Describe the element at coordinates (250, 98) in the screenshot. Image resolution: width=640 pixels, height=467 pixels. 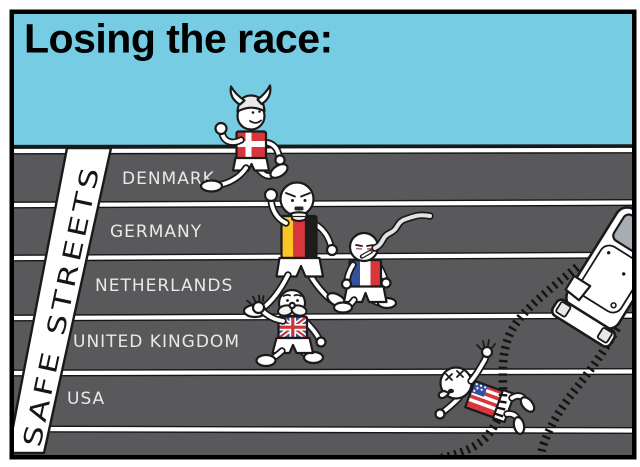
I see `viking-helmet-icon` at that location.